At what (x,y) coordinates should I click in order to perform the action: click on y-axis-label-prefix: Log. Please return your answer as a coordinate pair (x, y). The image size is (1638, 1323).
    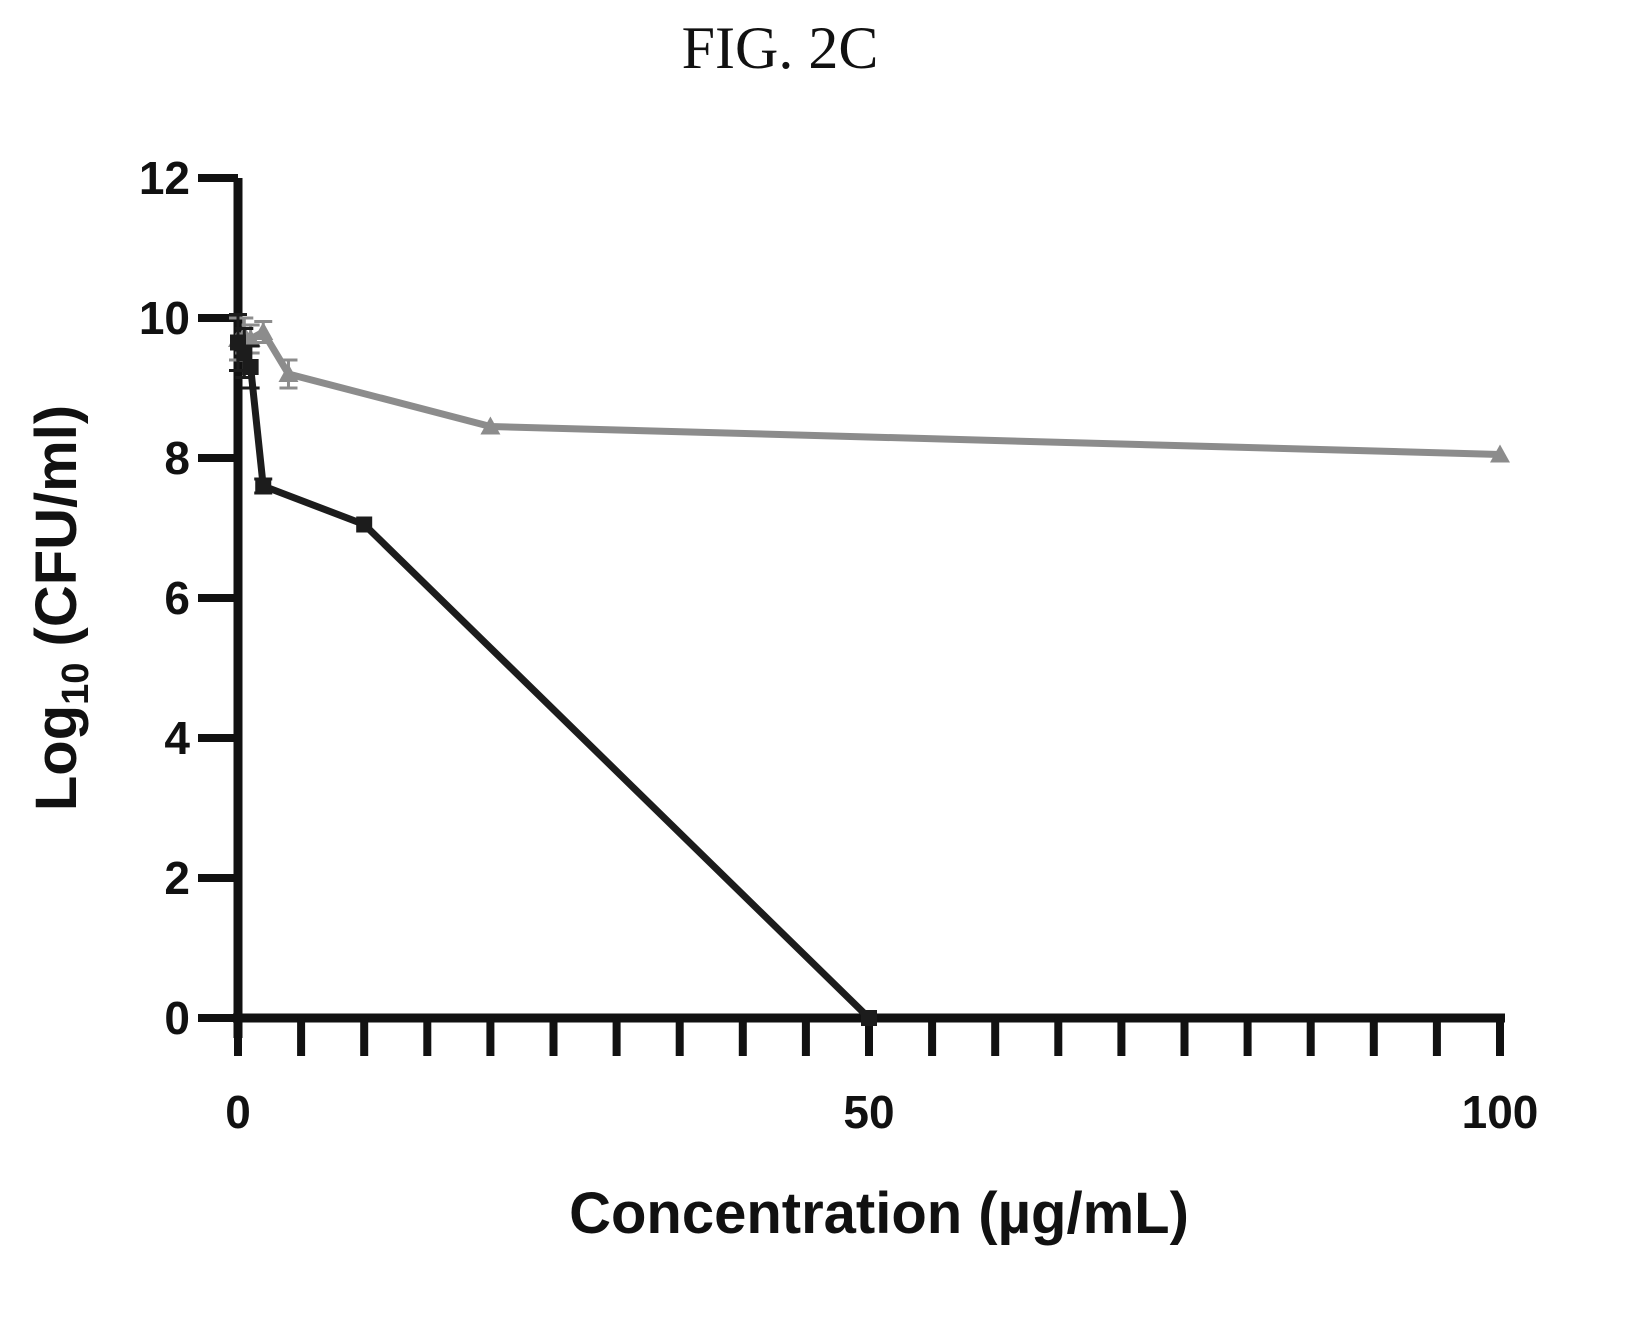
    Looking at the image, I should click on (56, 758).